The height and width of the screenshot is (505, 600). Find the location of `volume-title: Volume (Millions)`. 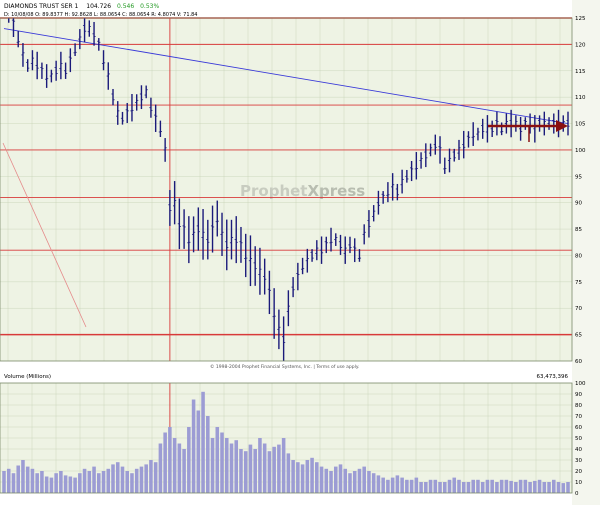

volume-title: Volume (Millions) is located at coordinates (27, 377).